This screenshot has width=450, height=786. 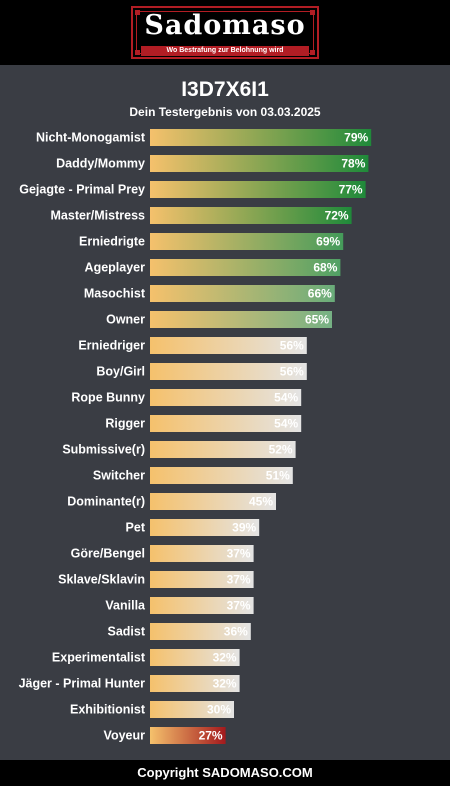 What do you see at coordinates (106, 502) in the screenshot?
I see `bar-category-label: Dominante(r)` at bounding box center [106, 502].